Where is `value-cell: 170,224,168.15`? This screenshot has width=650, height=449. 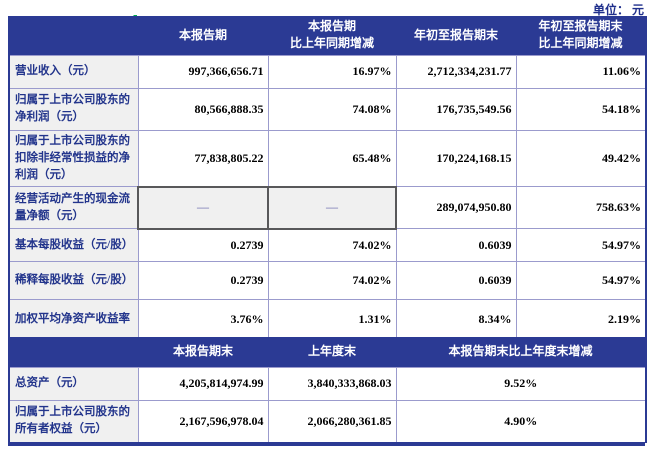 value-cell: 170,224,168.15 is located at coordinates (456, 158).